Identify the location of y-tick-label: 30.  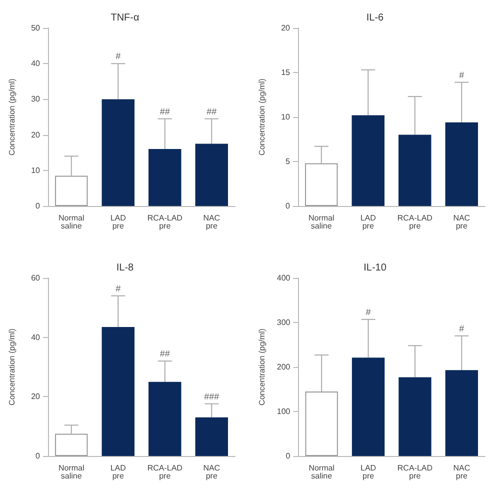
(36, 99).